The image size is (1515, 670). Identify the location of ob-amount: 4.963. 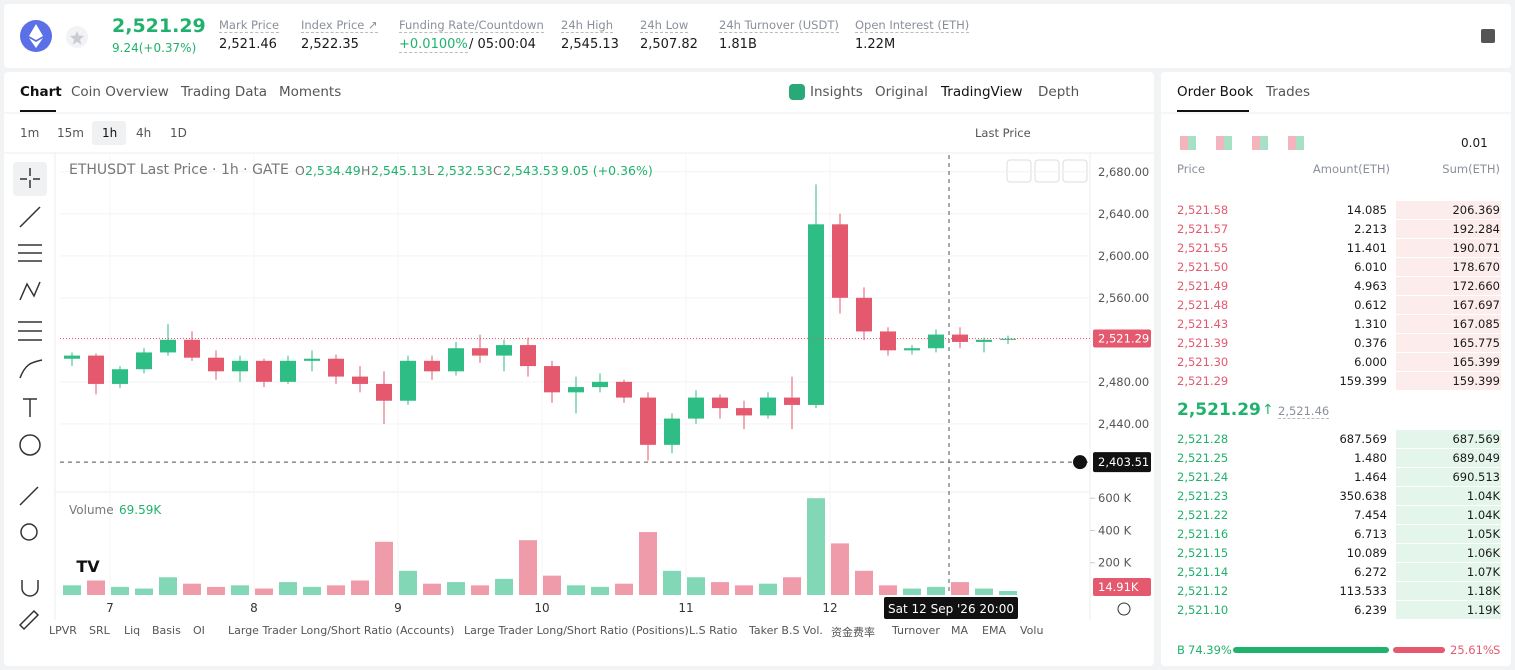
(1370, 286).